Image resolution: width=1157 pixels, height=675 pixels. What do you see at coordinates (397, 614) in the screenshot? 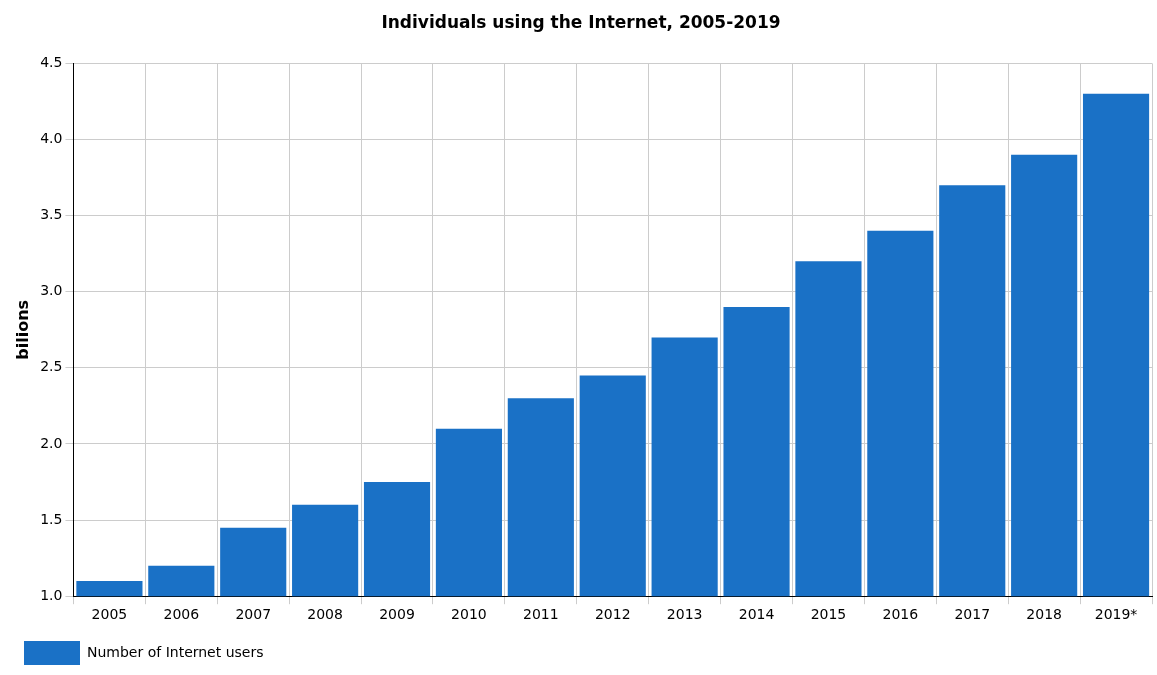
I see `x-tick-label: 2009` at bounding box center [397, 614].